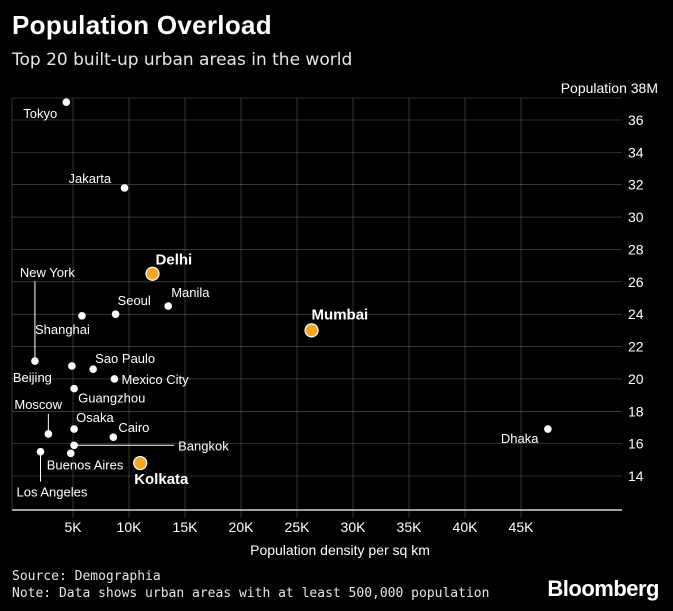  I want to click on x-tick-label: 40K, so click(466, 527).